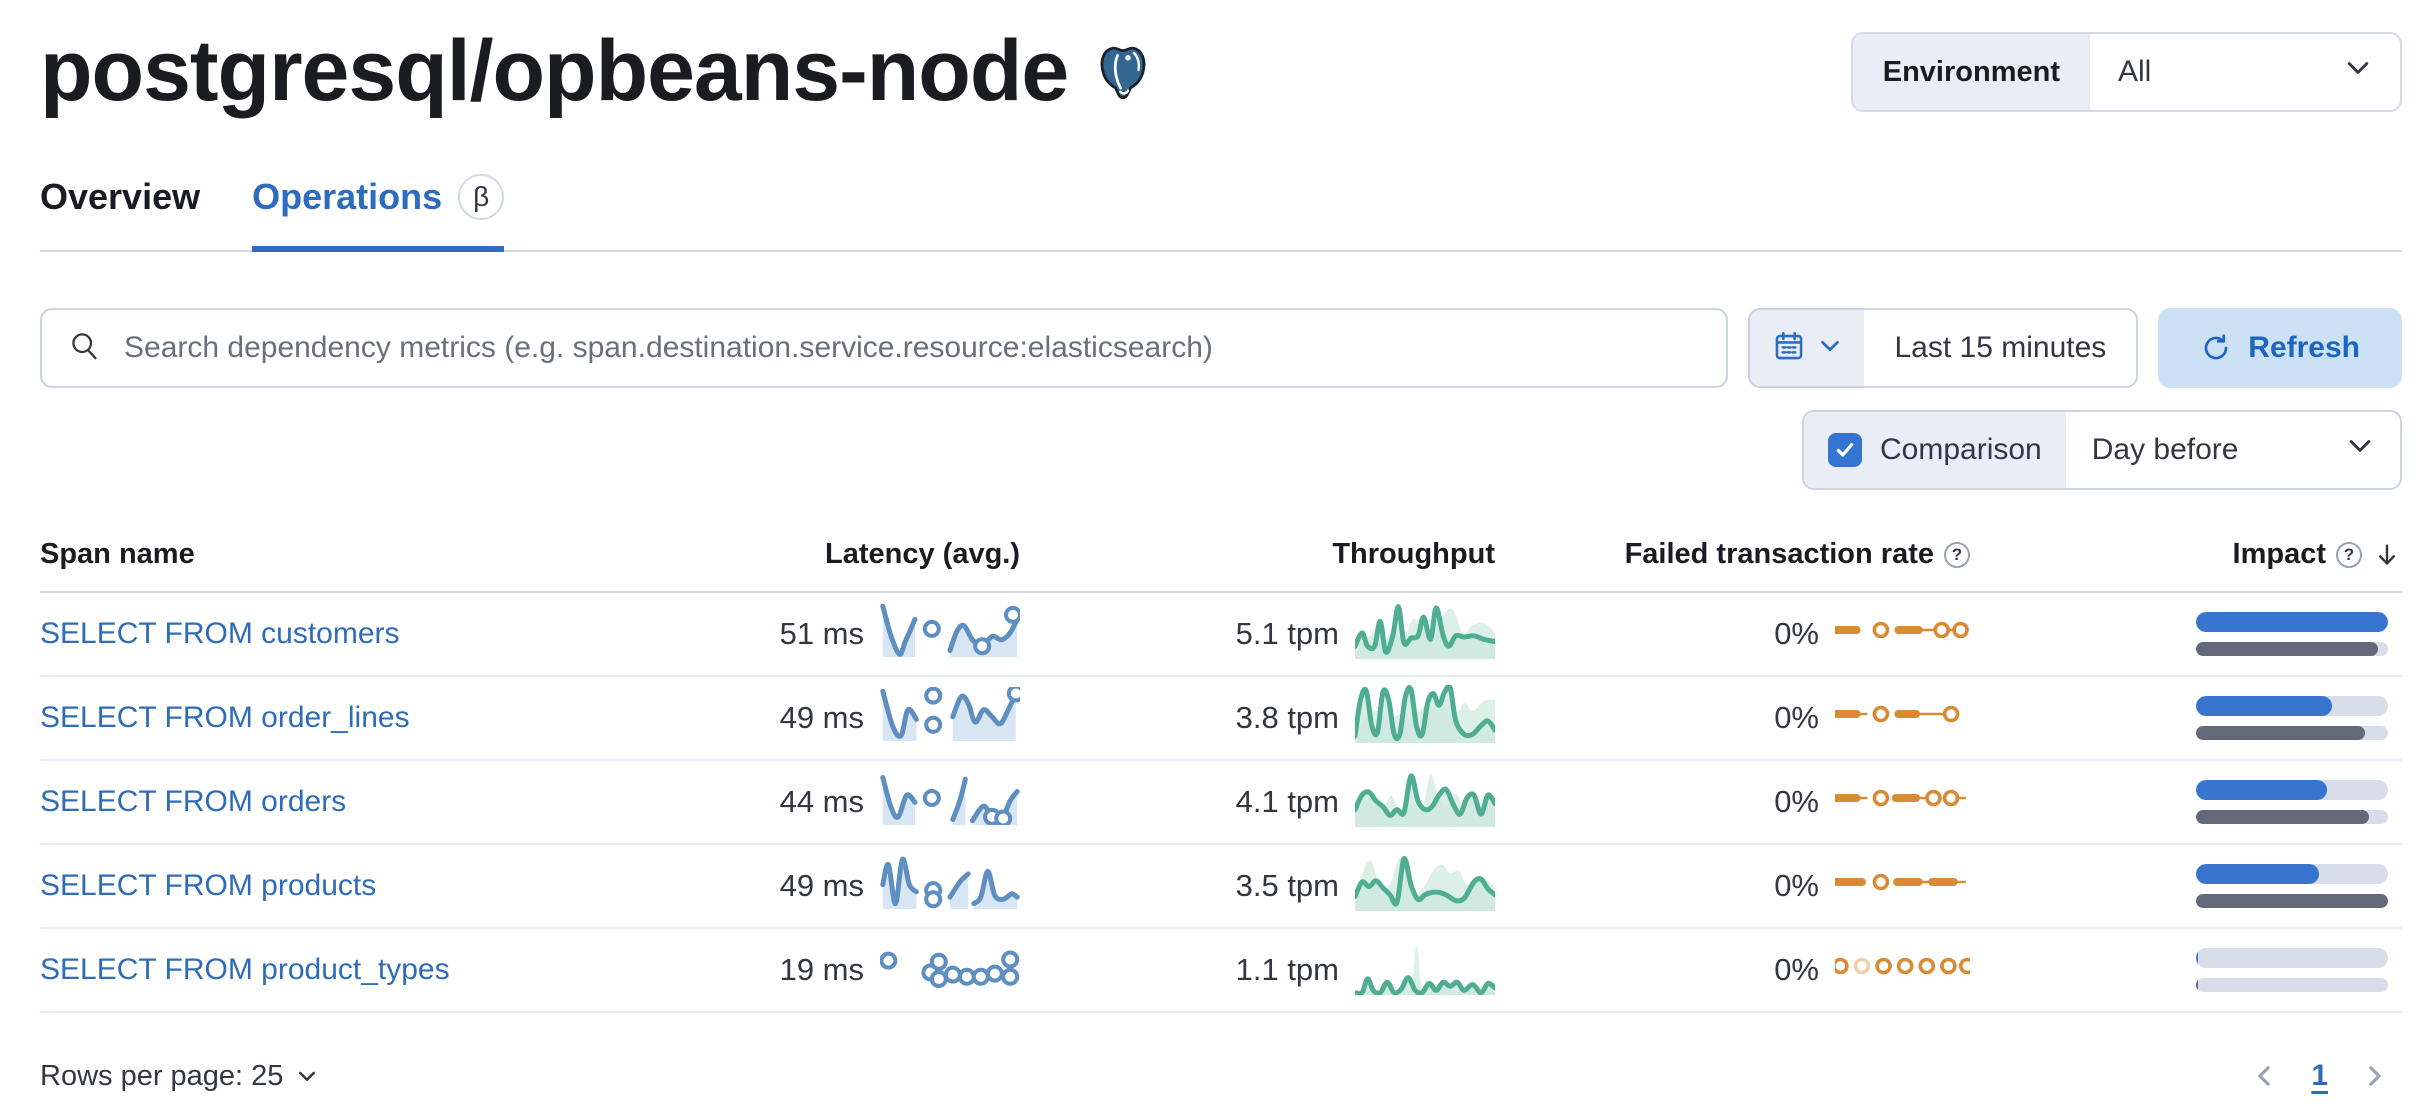 The image size is (2430, 1104). Describe the element at coordinates (922, 554) in the screenshot. I see `column-header-latency: Latency (avg.)` at that location.